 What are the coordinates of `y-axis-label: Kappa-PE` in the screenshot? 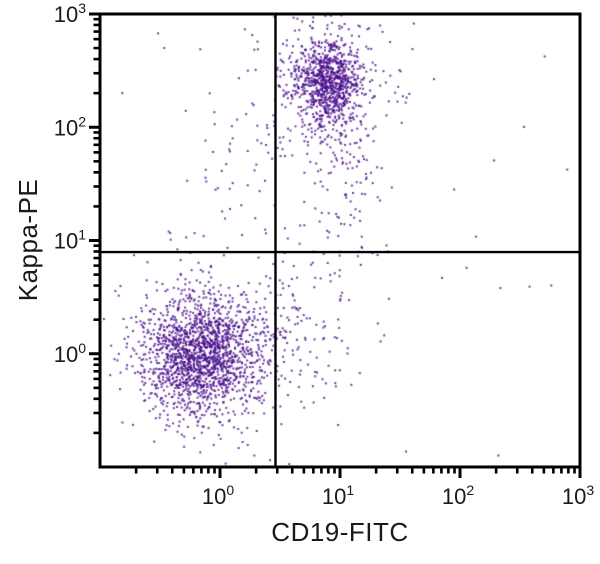 It's located at (28, 240).